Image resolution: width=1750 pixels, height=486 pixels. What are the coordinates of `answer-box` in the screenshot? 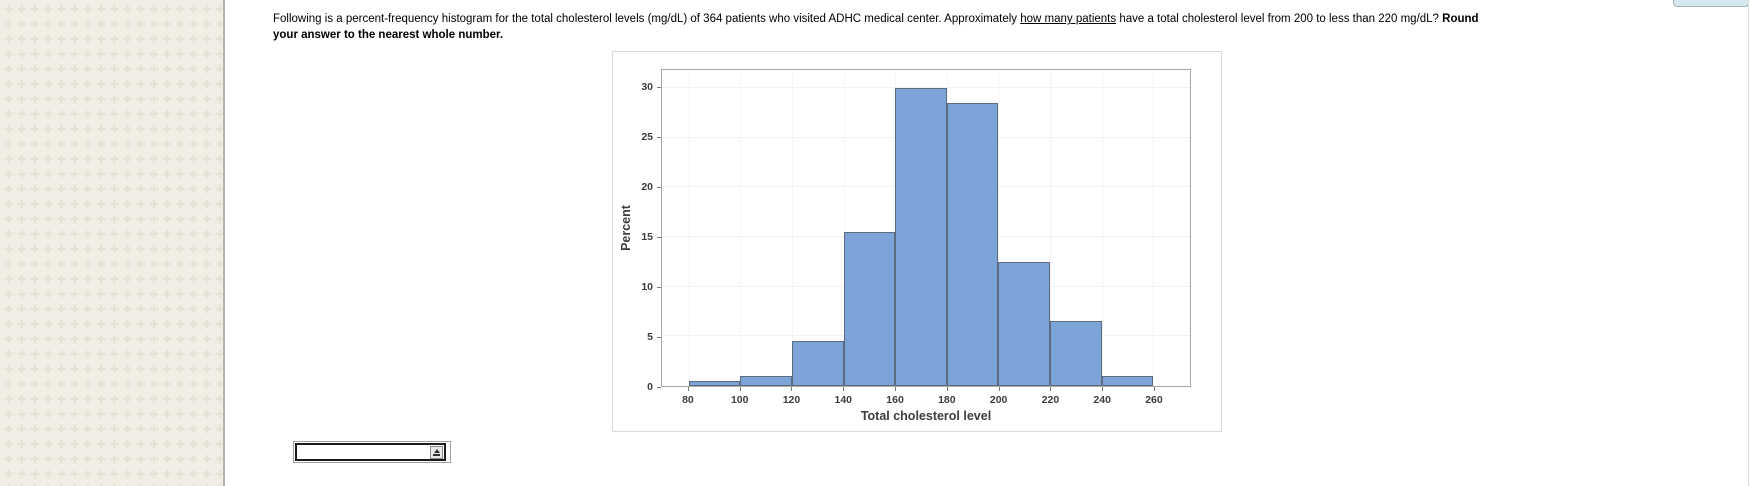 It's located at (370, 452).